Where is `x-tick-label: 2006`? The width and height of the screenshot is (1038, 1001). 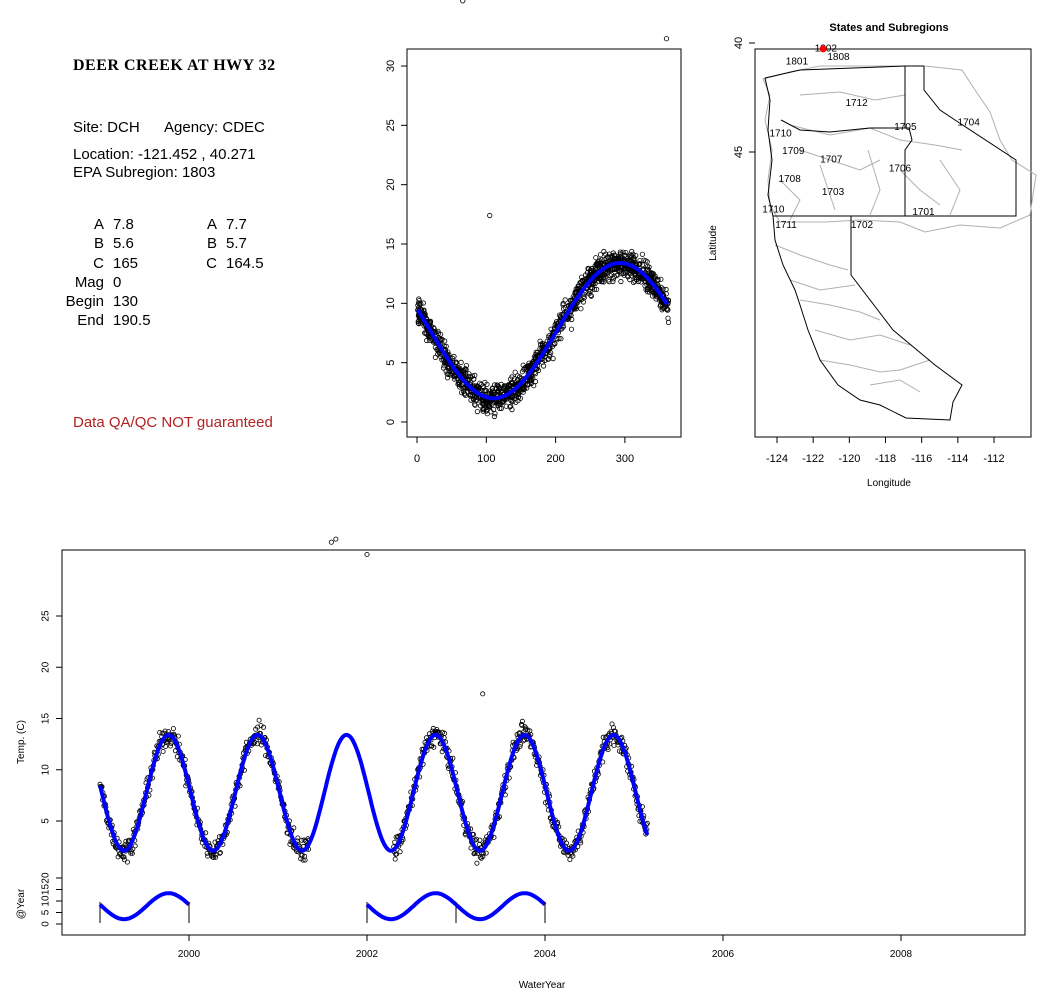 x-tick-label: 2006 is located at coordinates (723, 954).